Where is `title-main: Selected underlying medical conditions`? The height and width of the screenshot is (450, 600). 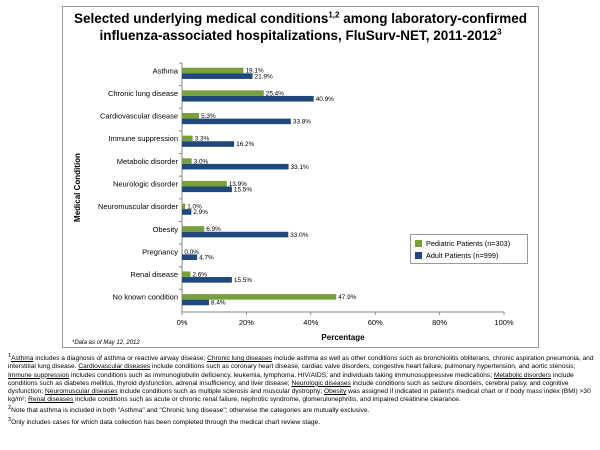 title-main: Selected underlying medical conditions is located at coordinates (201, 18).